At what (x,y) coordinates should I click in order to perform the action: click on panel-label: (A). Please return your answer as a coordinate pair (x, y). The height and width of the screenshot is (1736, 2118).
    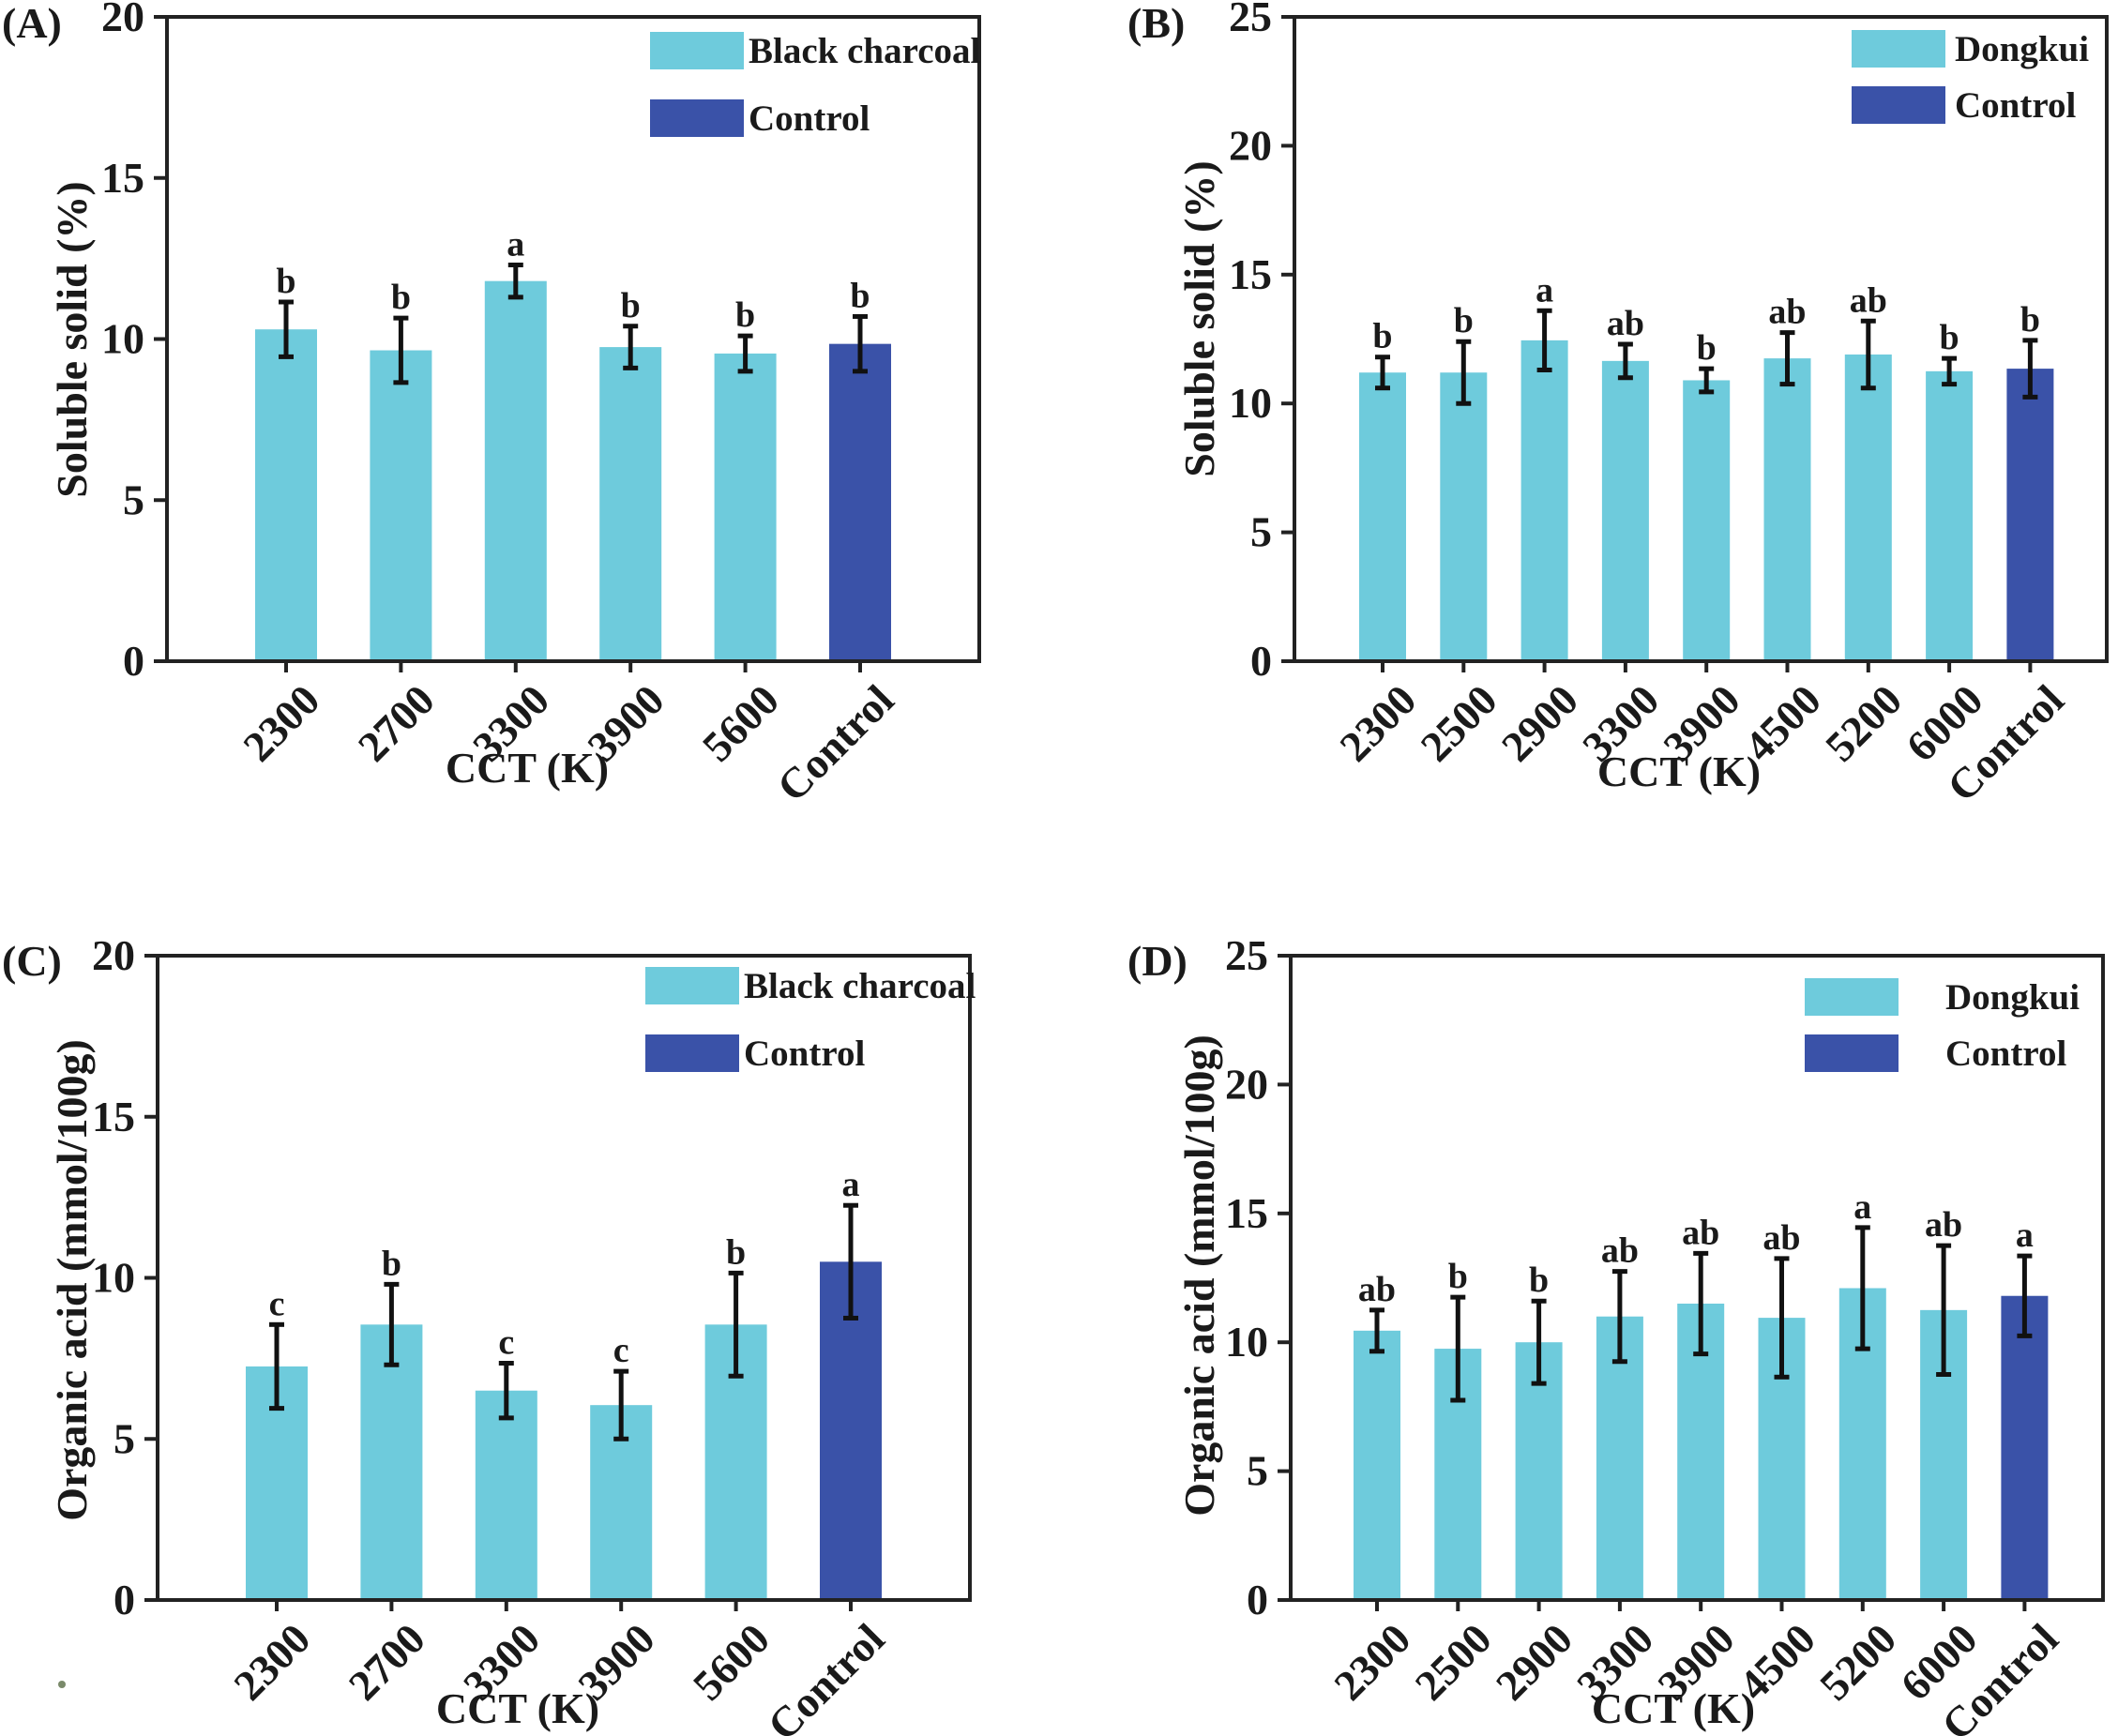
    Looking at the image, I should click on (32, 23).